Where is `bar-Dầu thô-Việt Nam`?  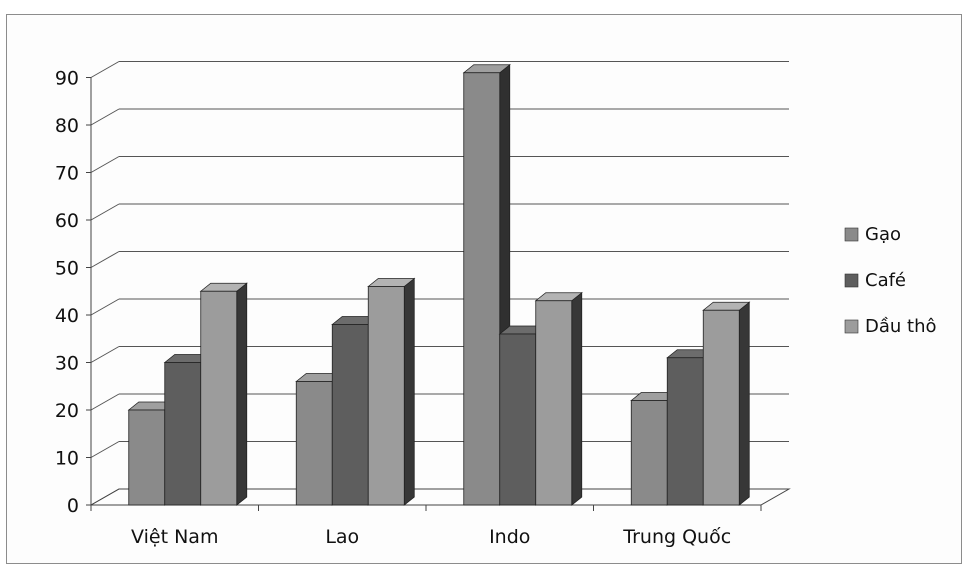 bar-Dầu thô-Việt Nam is located at coordinates (223, 394).